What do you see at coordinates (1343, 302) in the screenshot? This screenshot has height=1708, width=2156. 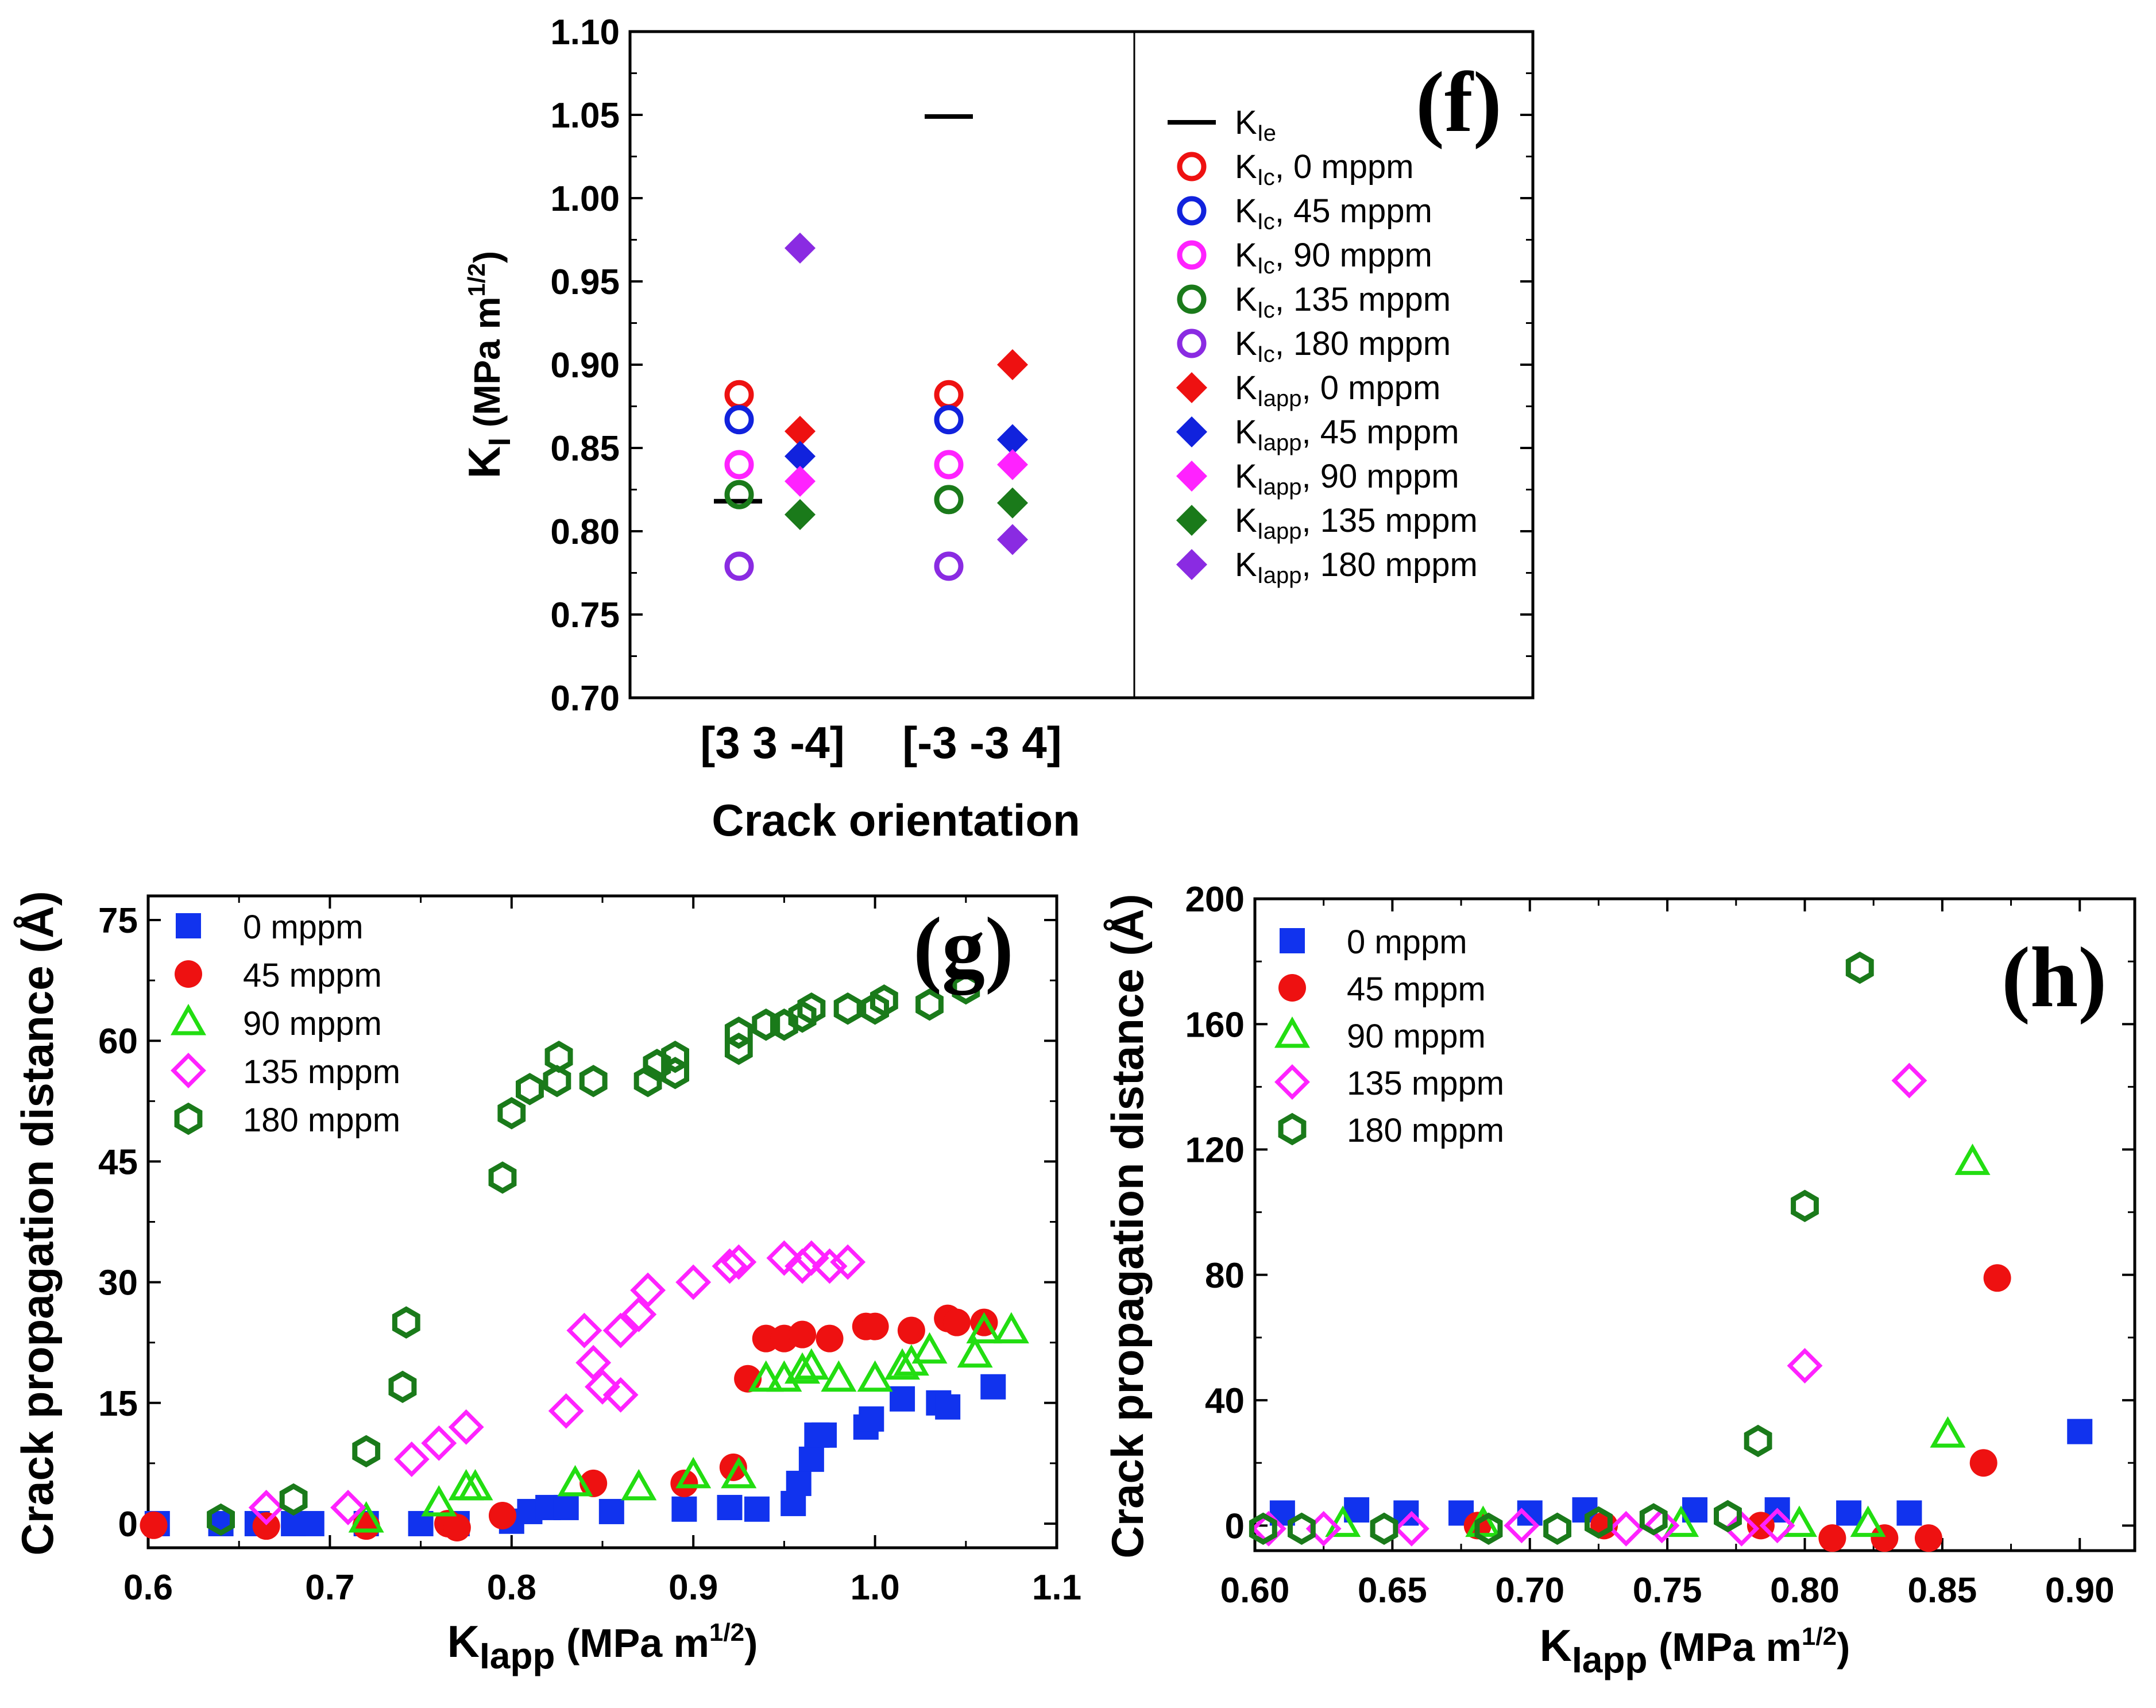 I see `panel-f-legend-label-4: KIc, 135 mppm` at bounding box center [1343, 302].